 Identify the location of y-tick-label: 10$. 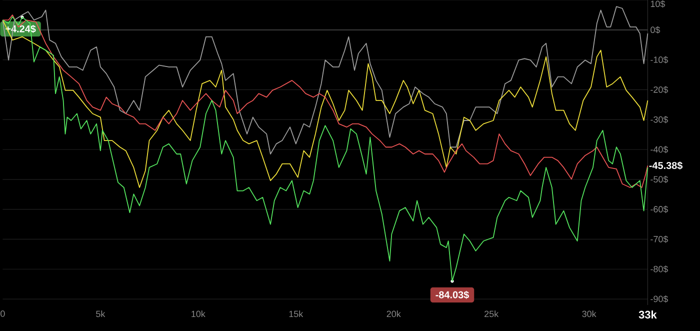
(658, 4).